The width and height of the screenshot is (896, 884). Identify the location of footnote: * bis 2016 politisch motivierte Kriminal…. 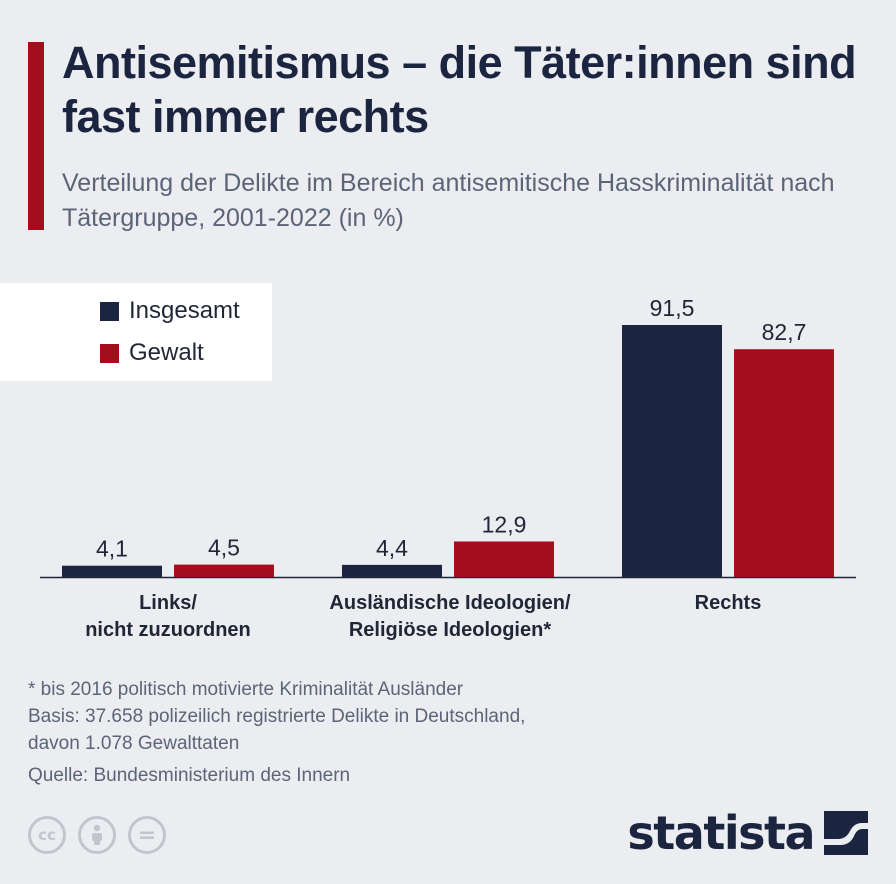
(246, 689).